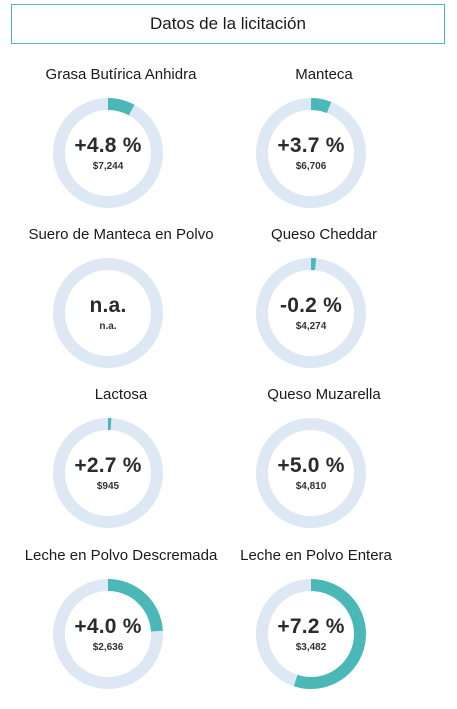 The height and width of the screenshot is (709, 457). I want to click on price-value: $2,636, so click(108, 647).